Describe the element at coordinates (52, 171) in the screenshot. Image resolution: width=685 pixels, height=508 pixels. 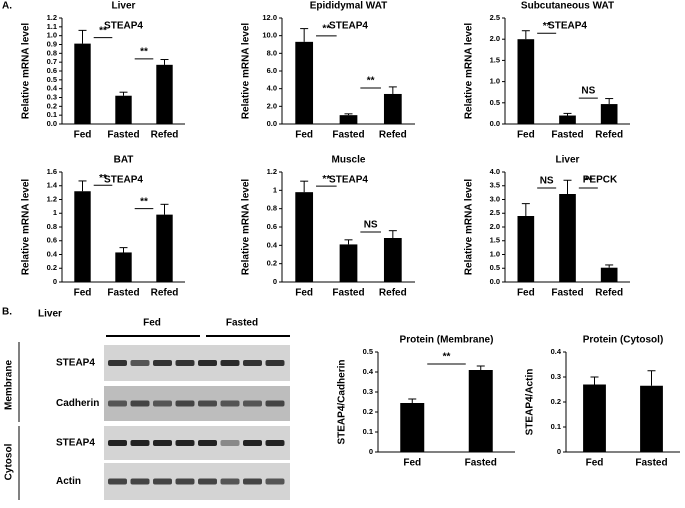
I see `y-tick-label: 1.6` at that location.